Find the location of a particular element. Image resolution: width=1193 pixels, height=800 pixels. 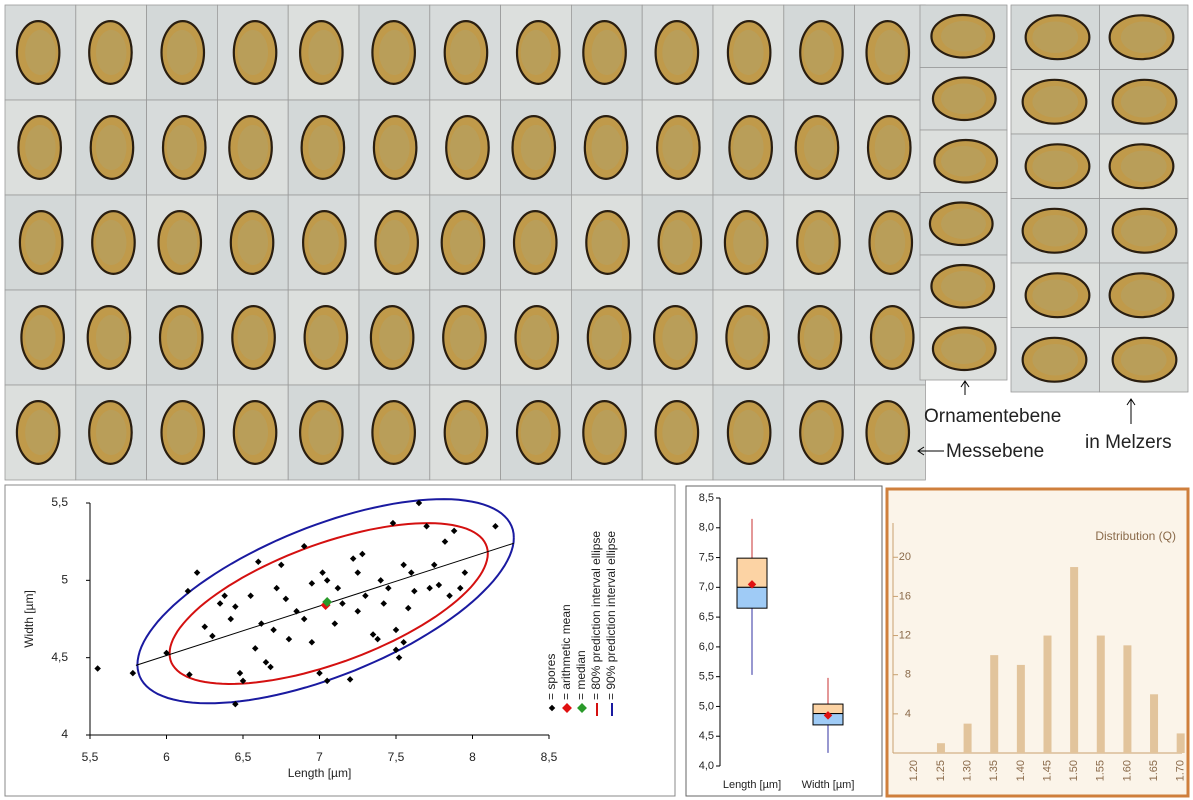

lower-box is located at coordinates (752, 597).